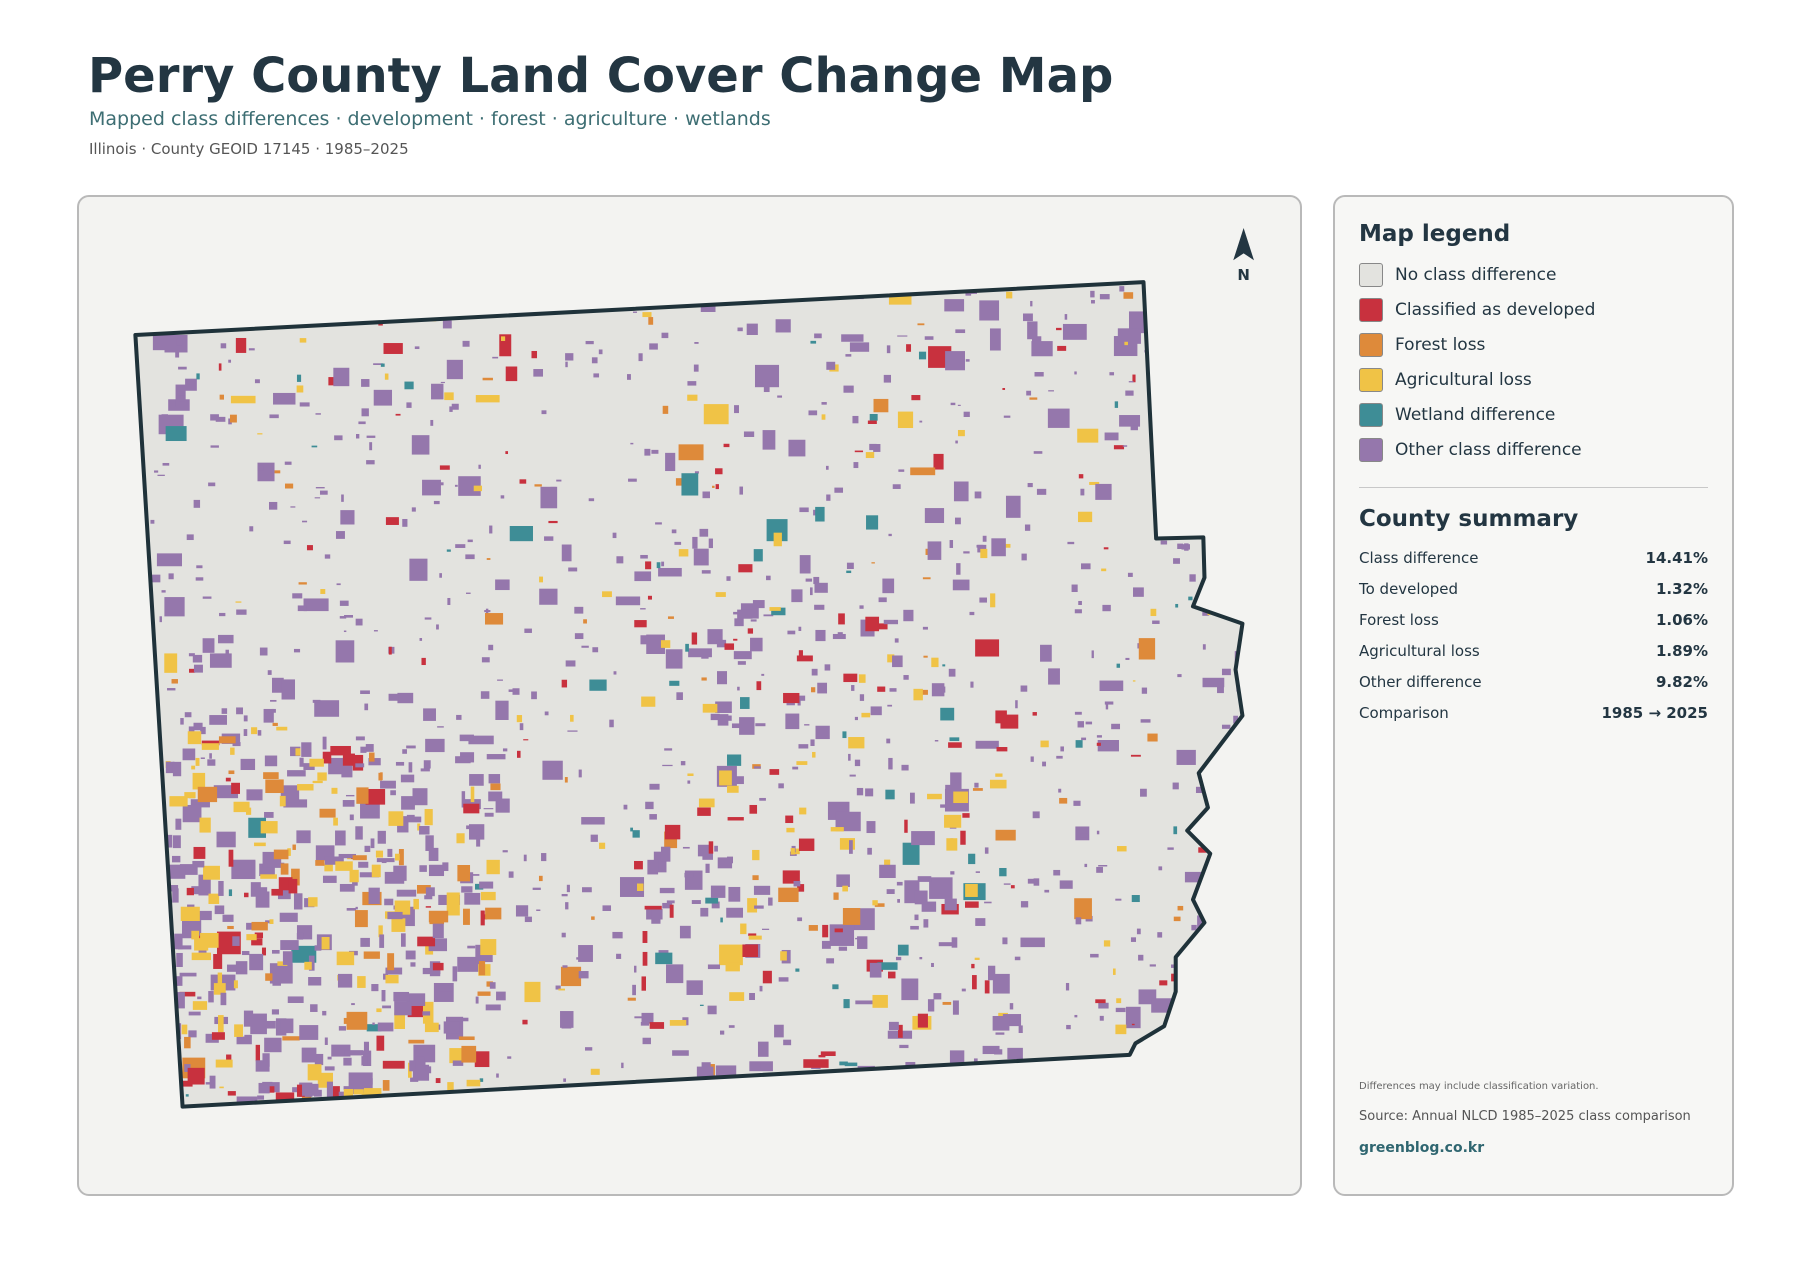  What do you see at coordinates (1681, 588) in the screenshot?
I see `summary-value: 1.32%` at bounding box center [1681, 588].